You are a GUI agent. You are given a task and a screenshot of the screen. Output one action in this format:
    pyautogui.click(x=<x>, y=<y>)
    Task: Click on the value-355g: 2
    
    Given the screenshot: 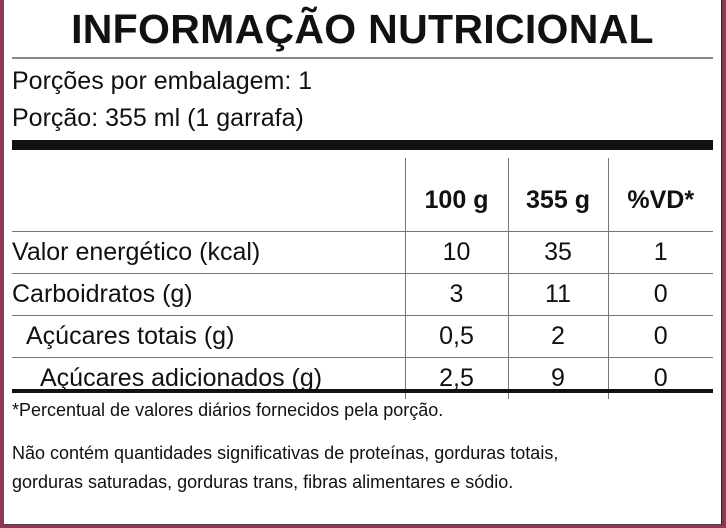 What is the action you would take?
    pyautogui.click(x=557, y=336)
    